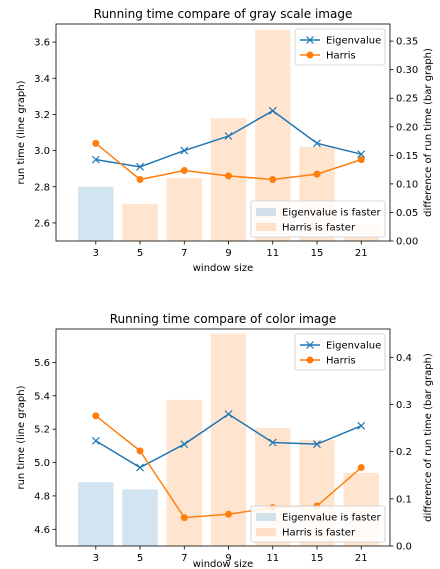 The width and height of the screenshot is (440, 569). Describe the element at coordinates (407, 184) in the screenshot. I see `y2-tick-label: 0.10` at that location.